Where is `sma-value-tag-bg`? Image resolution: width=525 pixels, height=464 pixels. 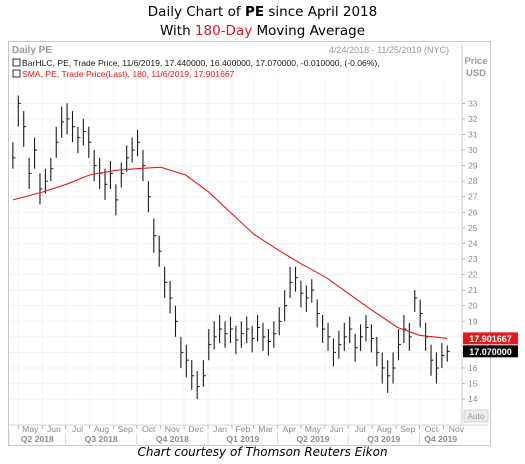 sma-value-tag-bg is located at coordinates (490, 338).